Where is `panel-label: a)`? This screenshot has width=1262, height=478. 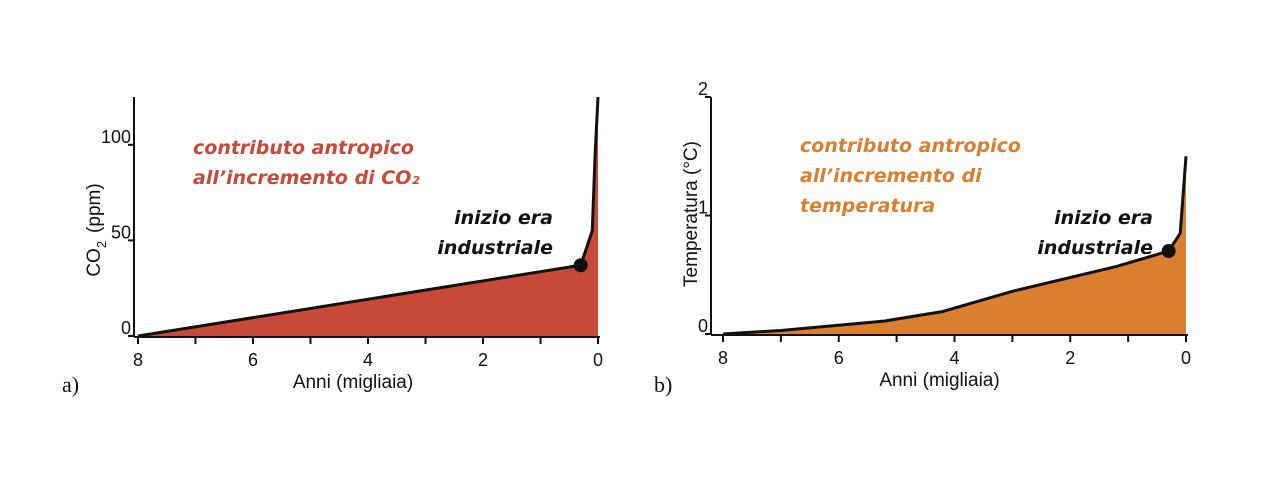
panel-label: a) is located at coordinates (70, 384).